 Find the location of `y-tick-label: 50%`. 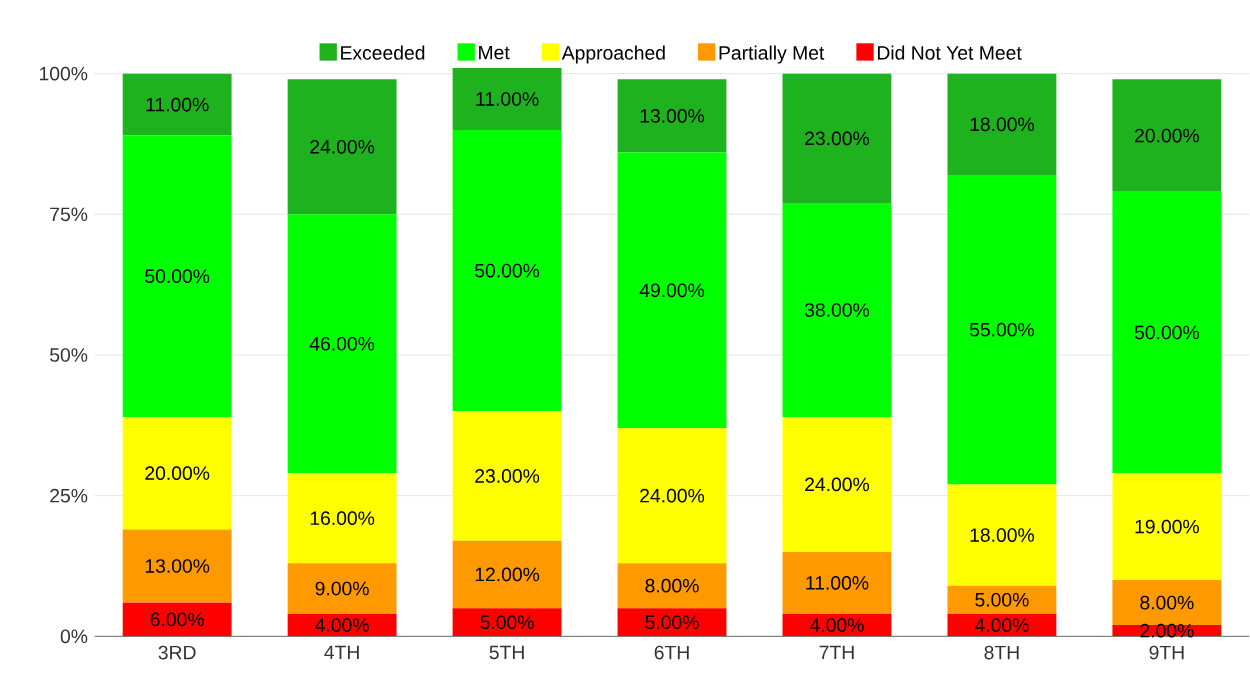

y-tick-label: 50% is located at coordinates (69, 355).